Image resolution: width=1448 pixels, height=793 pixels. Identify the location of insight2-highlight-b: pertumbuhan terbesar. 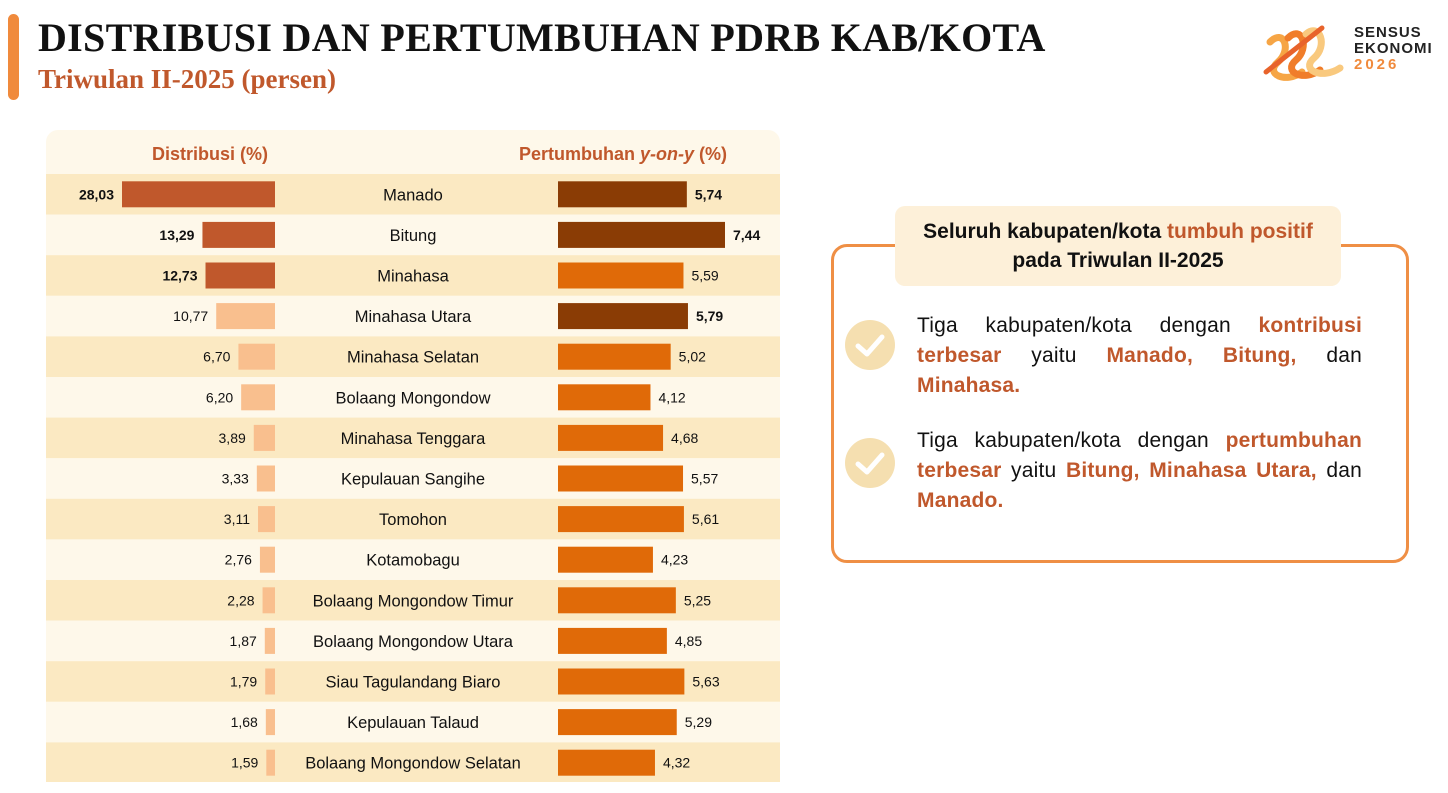
(1139, 455).